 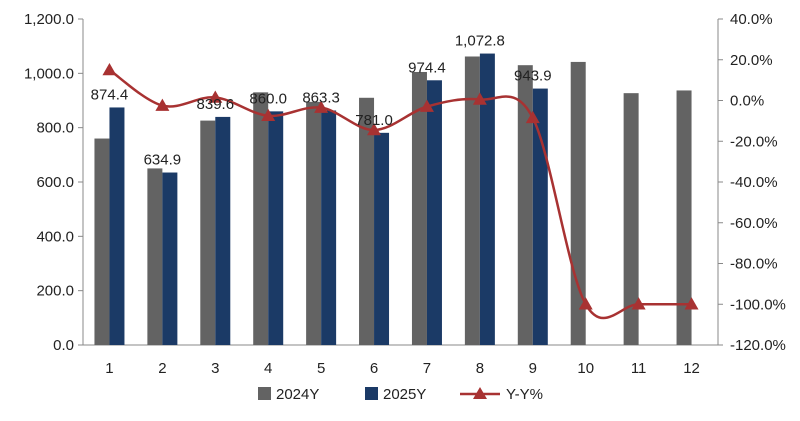 What do you see at coordinates (754, 182) in the screenshot?
I see `right-tick-label: -40.0%` at bounding box center [754, 182].